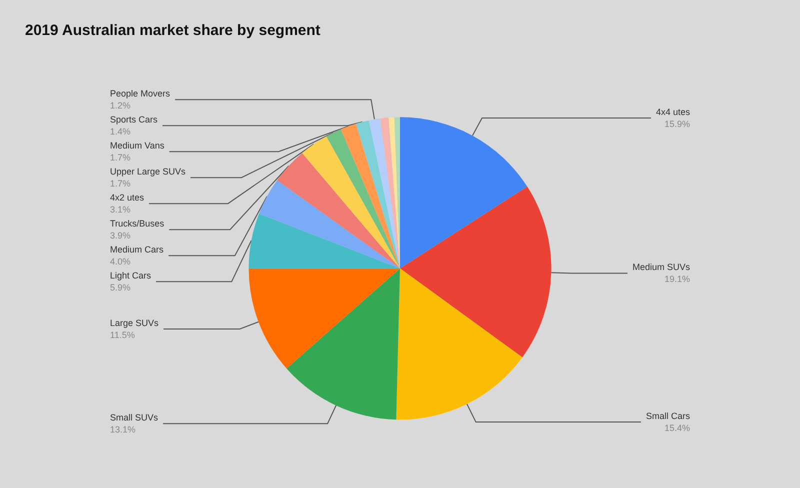 This screenshot has width=800, height=488. I want to click on data-label: 11.5%, so click(122, 335).